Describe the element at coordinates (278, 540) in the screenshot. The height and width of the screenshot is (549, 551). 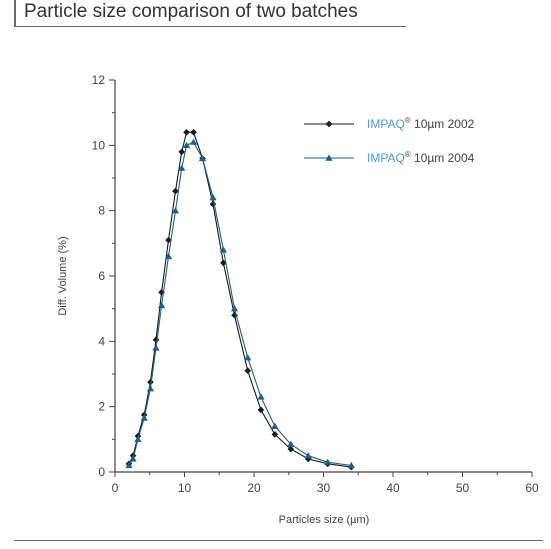
I see `bottom-divider` at that location.